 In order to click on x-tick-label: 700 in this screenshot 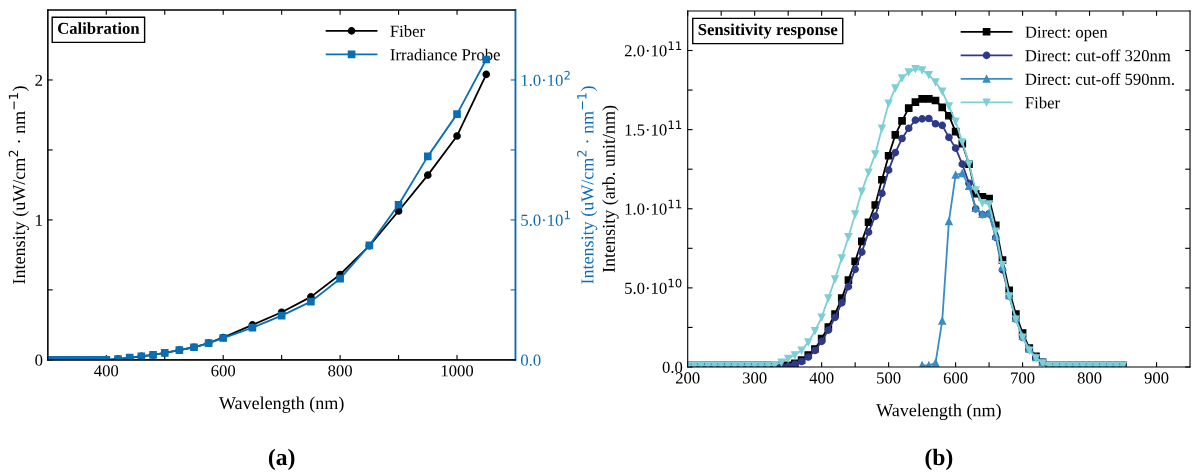, I will do `click(1023, 378)`.